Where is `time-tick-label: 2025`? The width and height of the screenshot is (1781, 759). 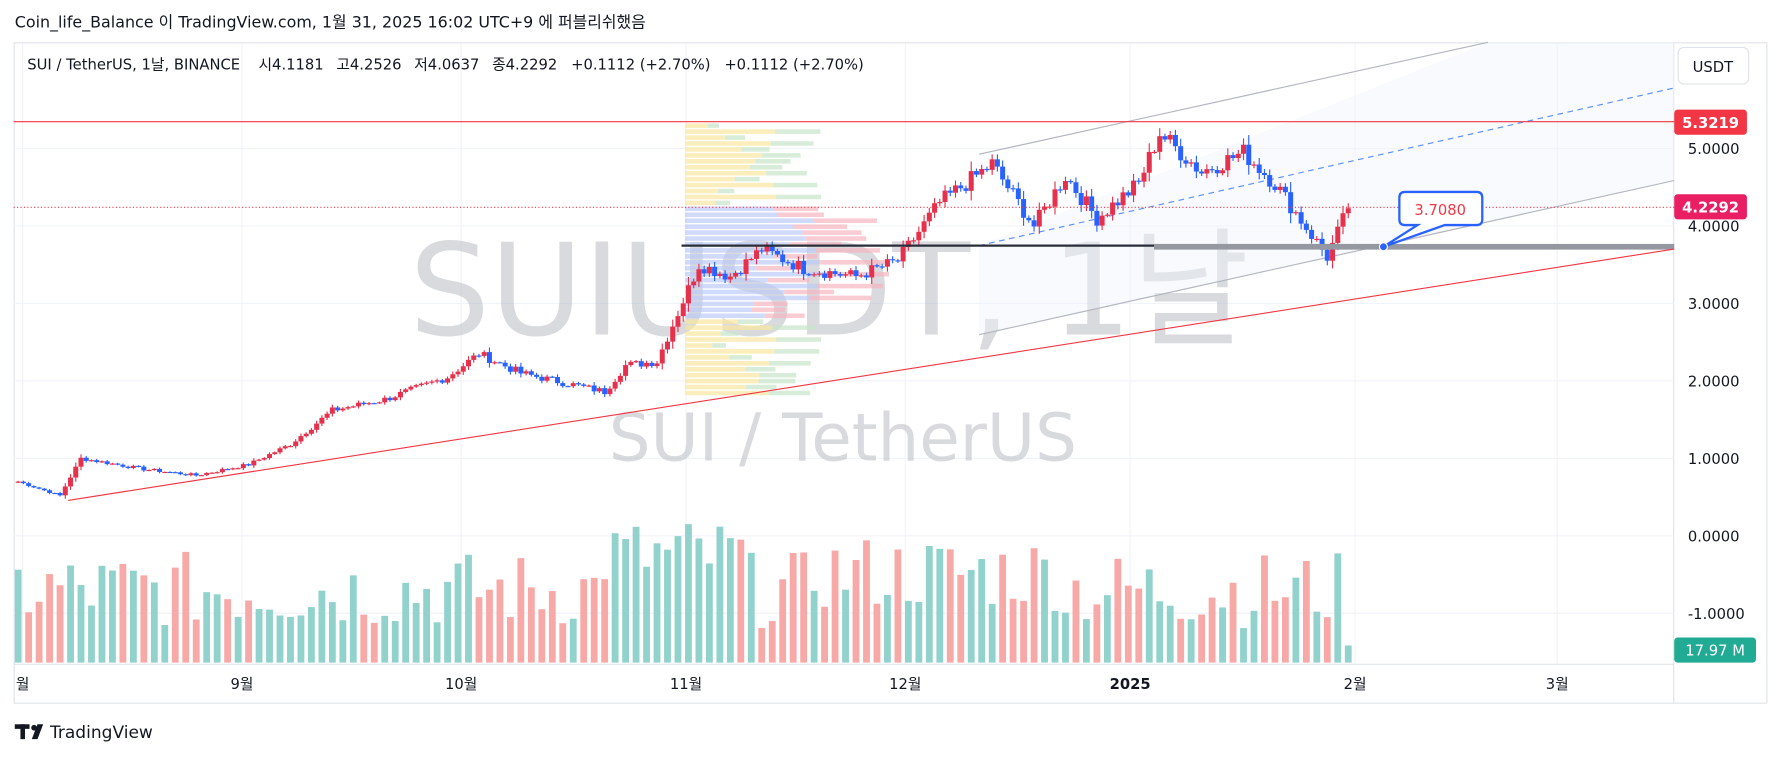 time-tick-label: 2025 is located at coordinates (1130, 684).